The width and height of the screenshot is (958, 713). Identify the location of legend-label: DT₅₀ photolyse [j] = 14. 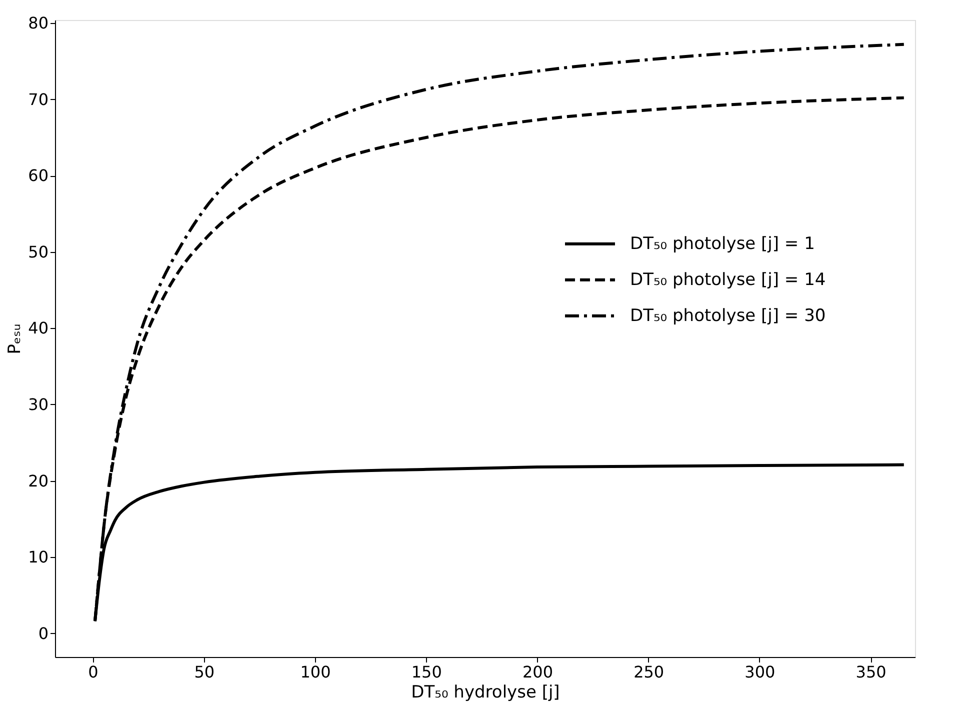
(728, 280).